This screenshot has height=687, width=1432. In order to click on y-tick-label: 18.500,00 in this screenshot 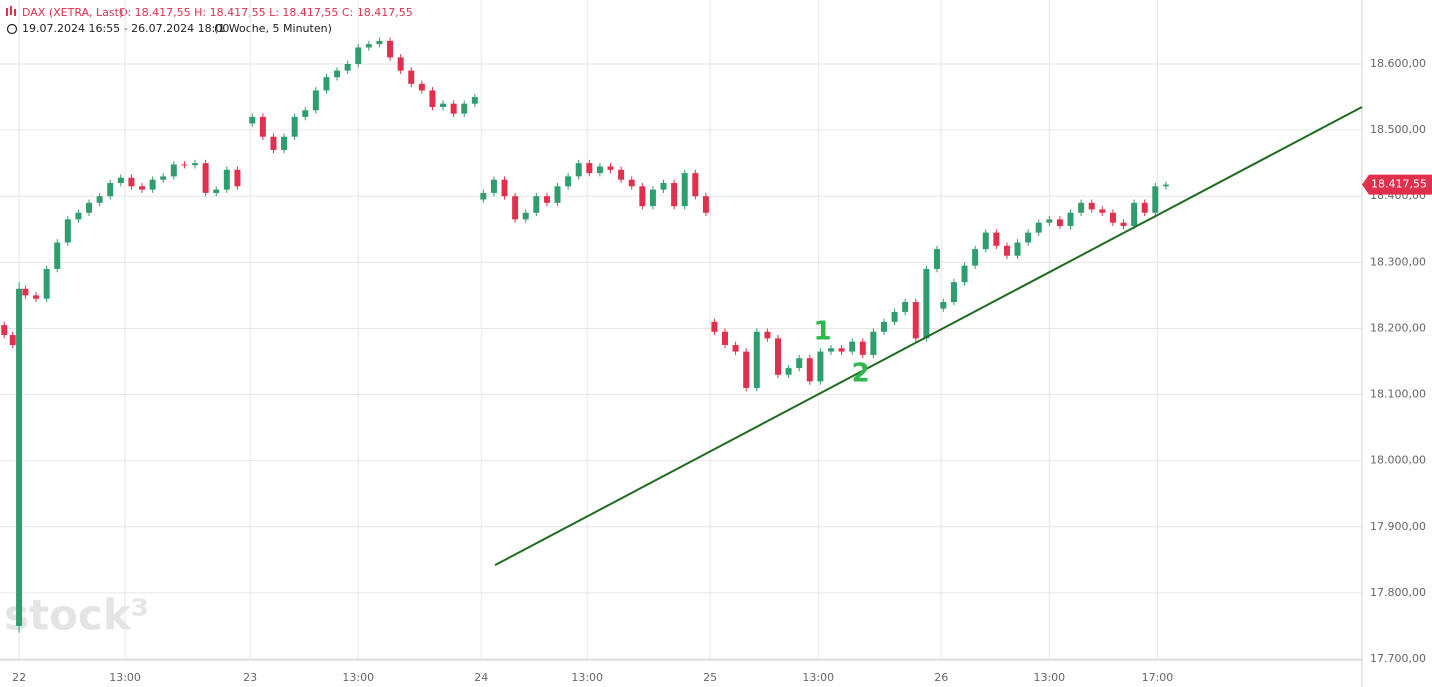, I will do `click(1398, 129)`.